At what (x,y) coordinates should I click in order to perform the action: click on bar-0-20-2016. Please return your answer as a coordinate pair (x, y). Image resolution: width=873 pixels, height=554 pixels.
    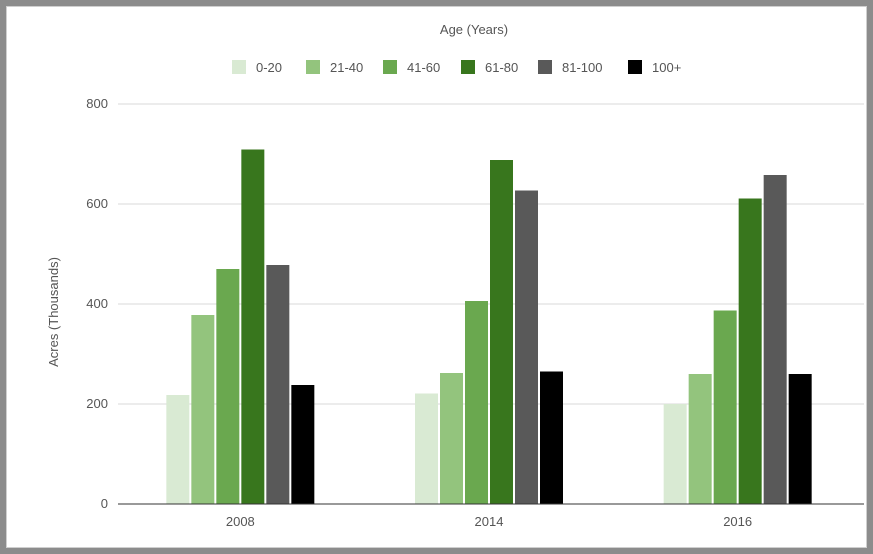
    Looking at the image, I should click on (675, 454).